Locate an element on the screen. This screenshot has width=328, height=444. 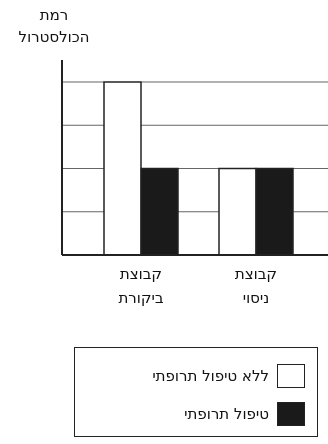
legend-item-treatment: טיפול תרופתי is located at coordinates (244, 414).